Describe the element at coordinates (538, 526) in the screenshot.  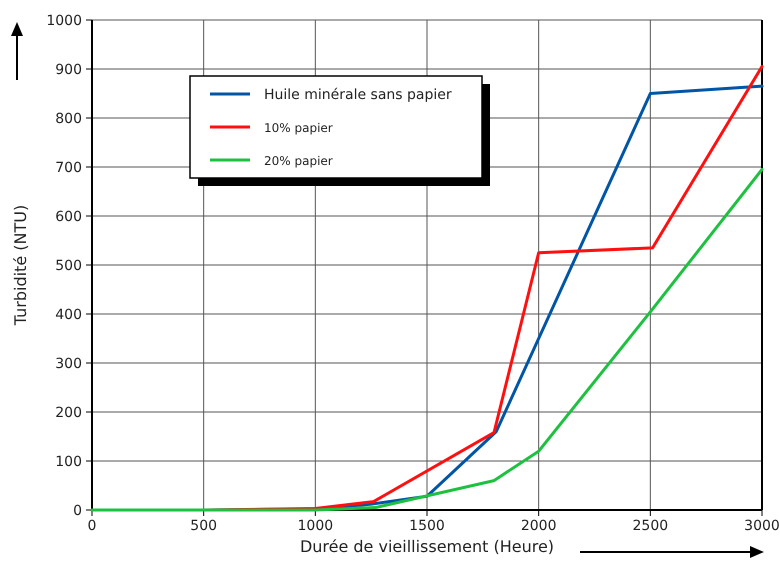
I see `x-tick-label: 2000` at that location.